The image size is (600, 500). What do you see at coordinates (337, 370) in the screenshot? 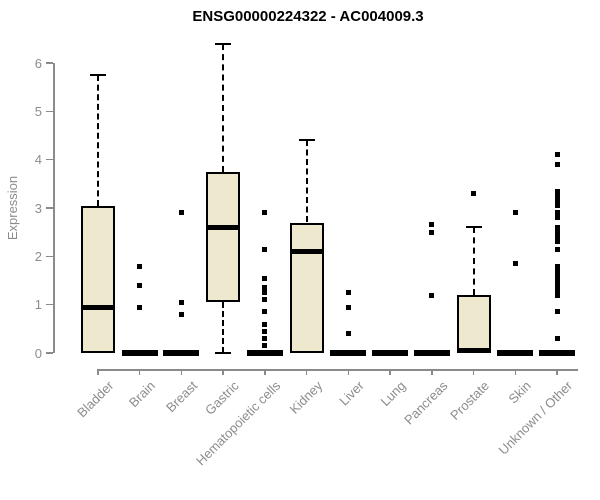
I see `x-axis-line` at bounding box center [337, 370].